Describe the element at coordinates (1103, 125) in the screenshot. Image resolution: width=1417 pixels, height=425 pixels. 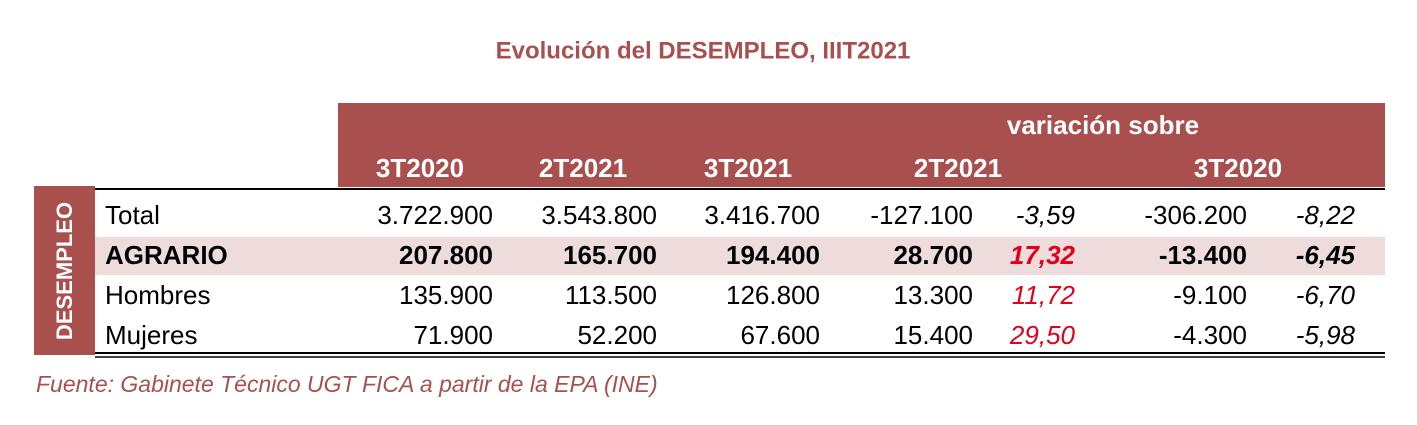
I see `group-header: variación sobre` at that location.